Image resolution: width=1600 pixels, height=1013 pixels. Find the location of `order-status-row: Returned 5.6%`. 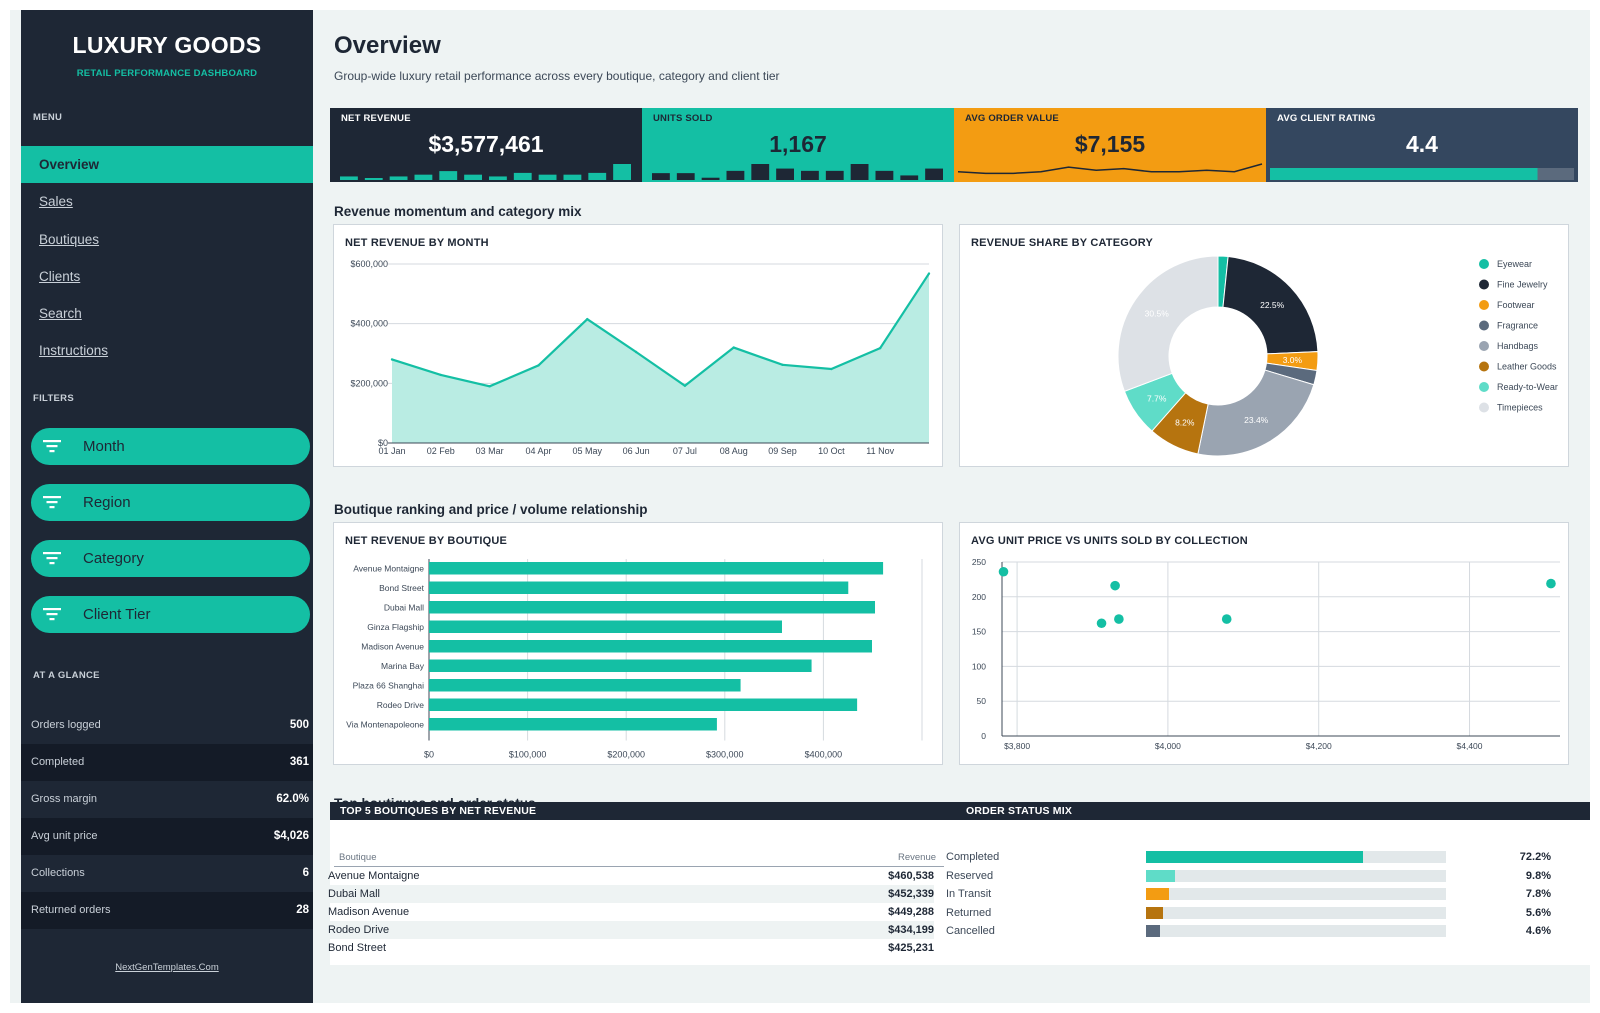

order-status-row: Returned 5.6% is located at coordinates (1248, 913).